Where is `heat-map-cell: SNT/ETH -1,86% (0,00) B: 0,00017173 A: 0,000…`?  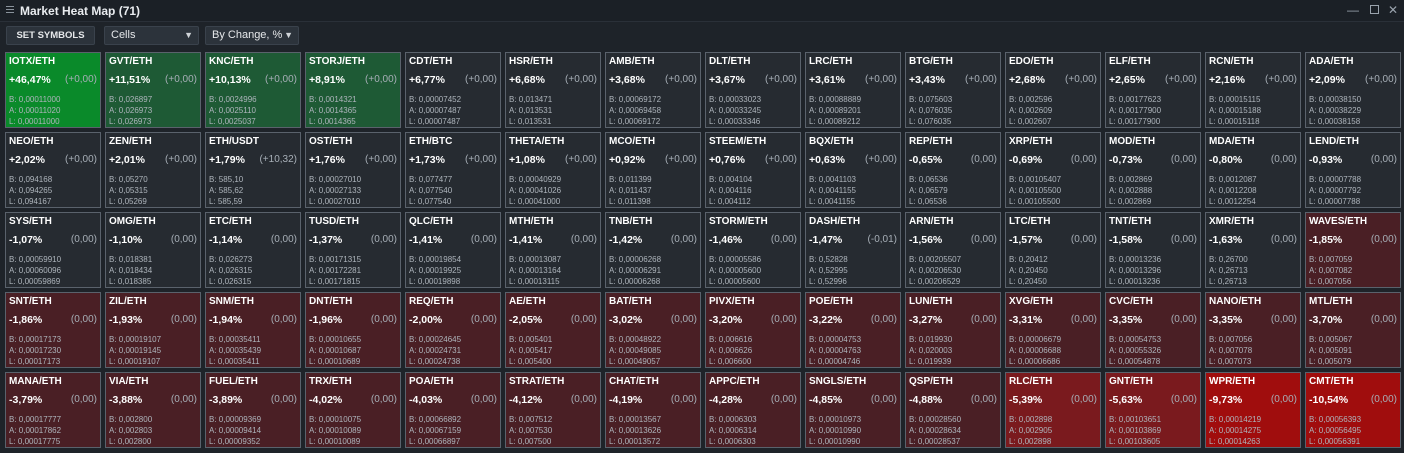 heat-map-cell: SNT/ETH -1,86% (0,00) B: 0,00017173 A: 0,000… is located at coordinates (53, 330).